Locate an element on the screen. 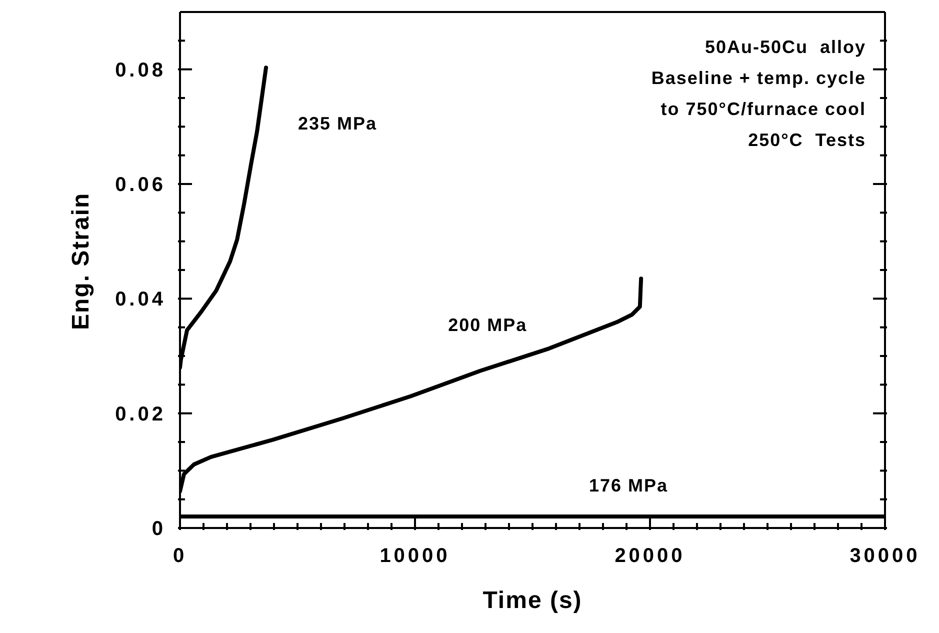  y-tick-label: 0.08 is located at coordinates (140, 70).